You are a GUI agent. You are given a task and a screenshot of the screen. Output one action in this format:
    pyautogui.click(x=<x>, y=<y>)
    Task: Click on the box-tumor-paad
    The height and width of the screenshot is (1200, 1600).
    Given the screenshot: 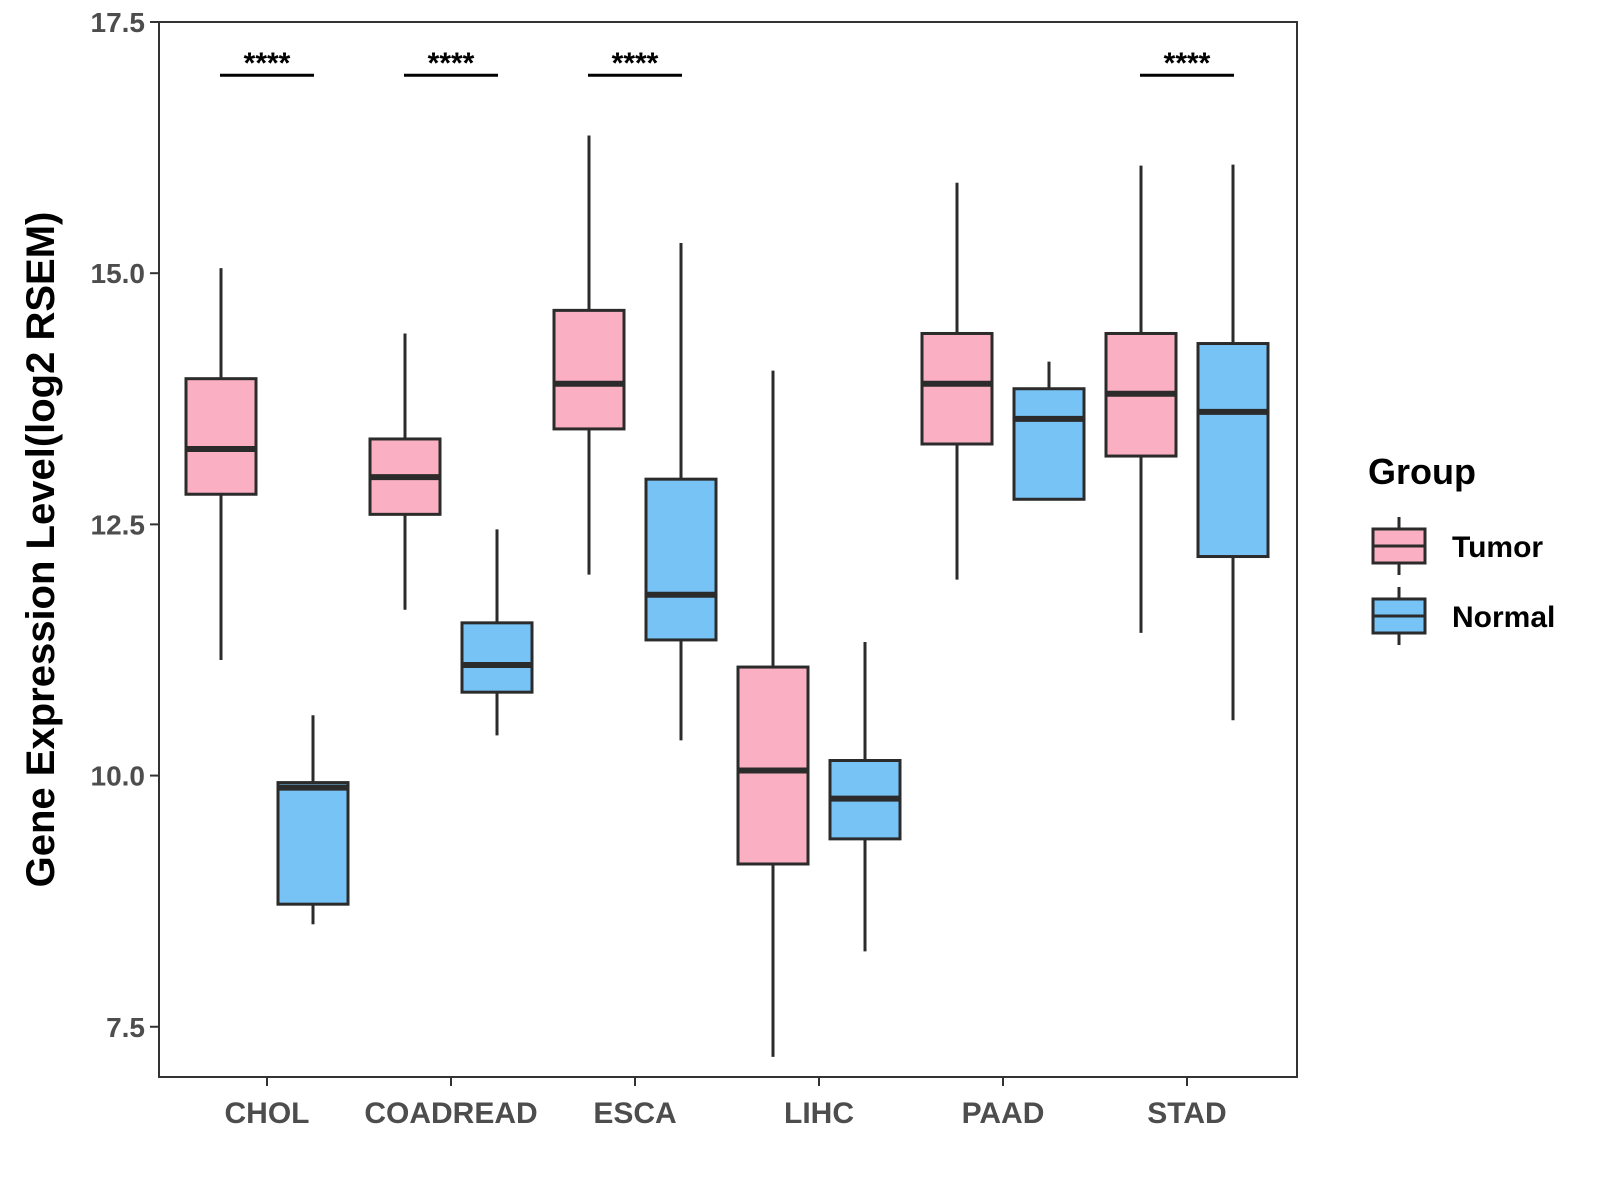 What is the action you would take?
    pyautogui.click(x=957, y=381)
    